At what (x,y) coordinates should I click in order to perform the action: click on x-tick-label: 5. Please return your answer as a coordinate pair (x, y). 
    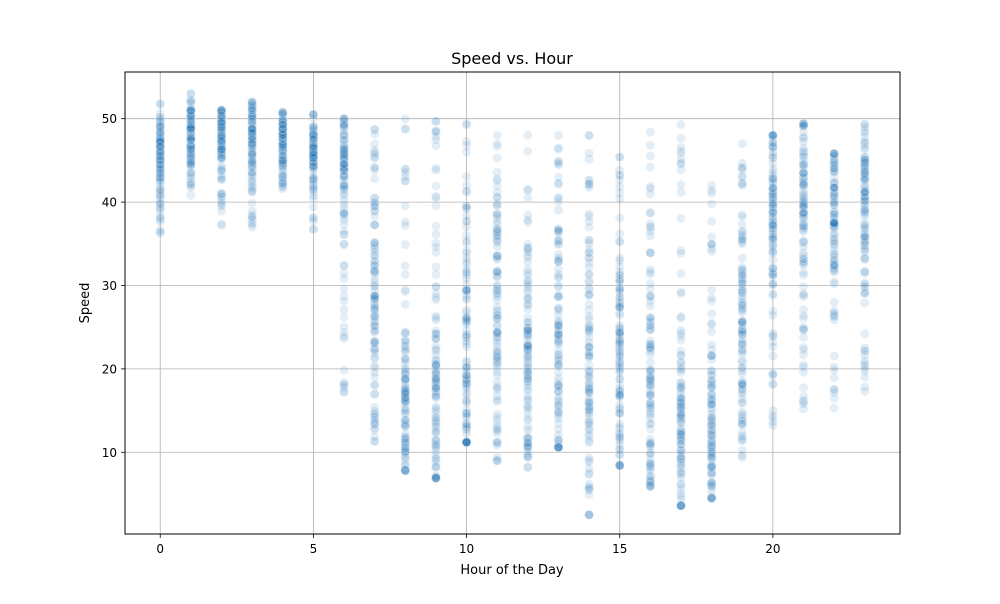
    Looking at the image, I should click on (314, 549).